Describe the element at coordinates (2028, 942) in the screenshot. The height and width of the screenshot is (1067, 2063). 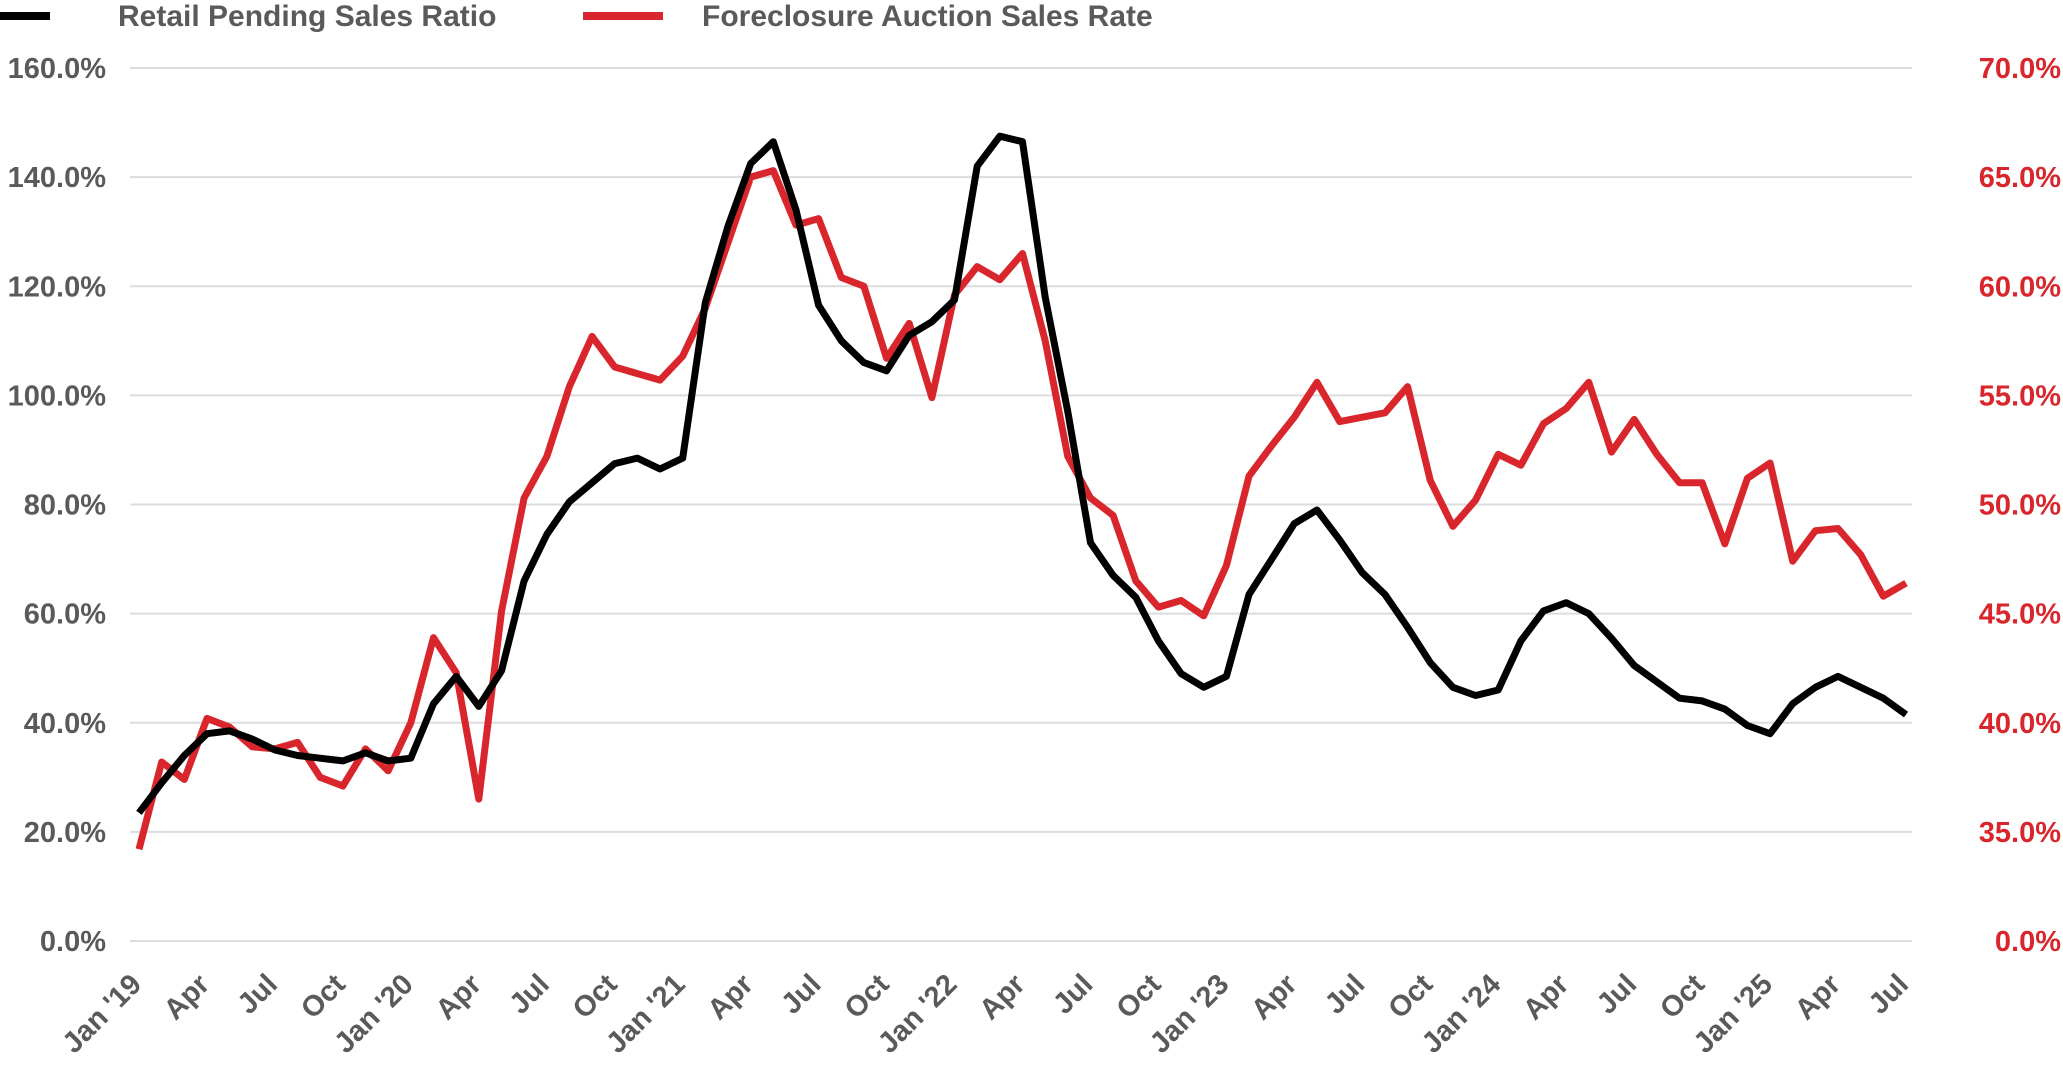
I see `y-right-tick-label: 0.0%` at that location.